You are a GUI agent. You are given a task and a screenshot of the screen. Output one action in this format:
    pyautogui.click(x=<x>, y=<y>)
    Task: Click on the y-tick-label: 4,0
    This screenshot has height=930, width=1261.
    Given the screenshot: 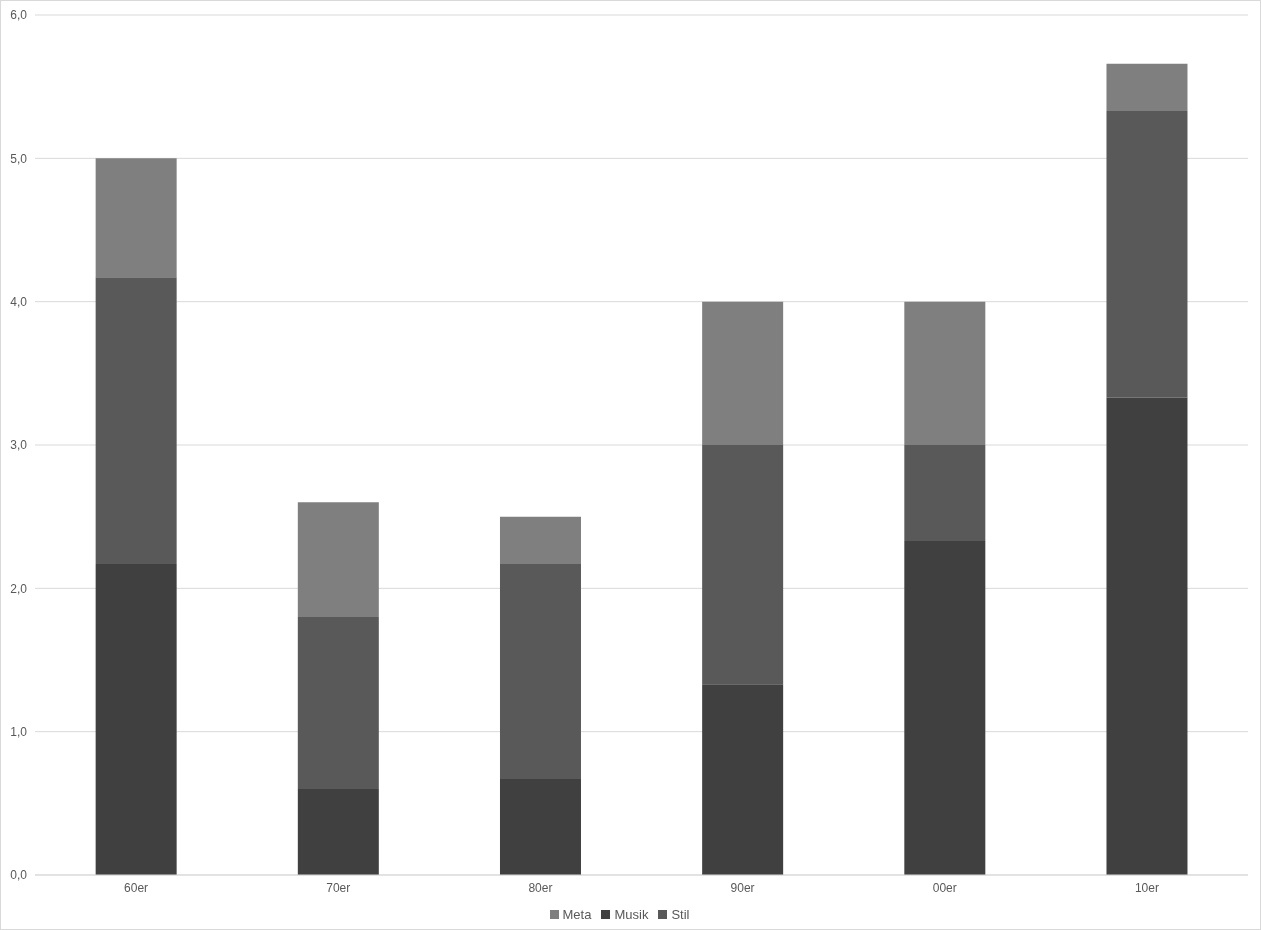 What is the action you would take?
    pyautogui.click(x=19, y=301)
    